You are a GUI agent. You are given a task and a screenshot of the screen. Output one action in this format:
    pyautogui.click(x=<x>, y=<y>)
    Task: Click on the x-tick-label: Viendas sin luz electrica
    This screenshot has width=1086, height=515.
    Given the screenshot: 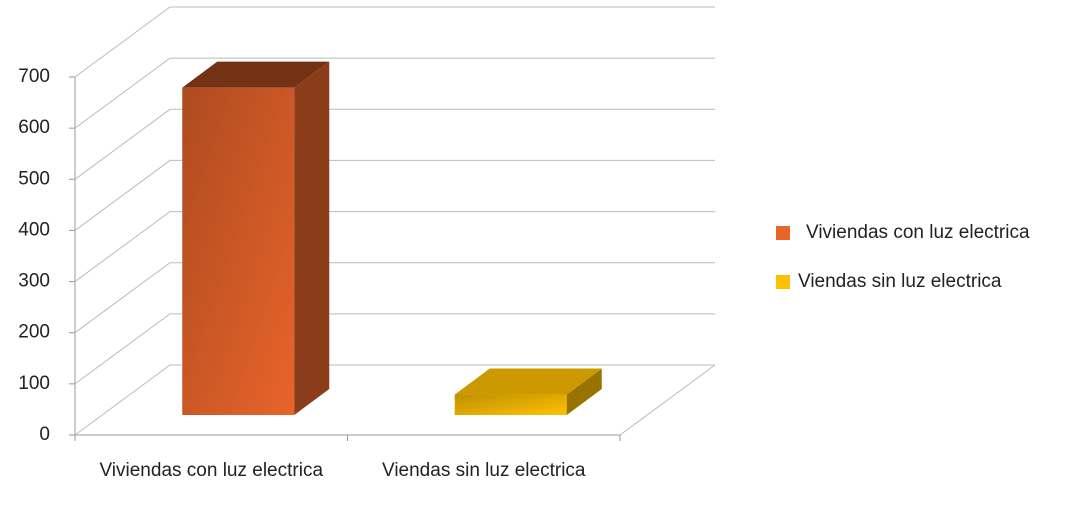 What is the action you would take?
    pyautogui.click(x=484, y=470)
    